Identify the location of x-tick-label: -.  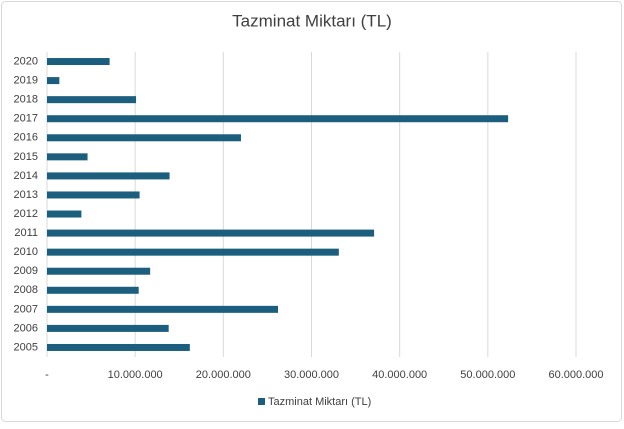
(47, 375).